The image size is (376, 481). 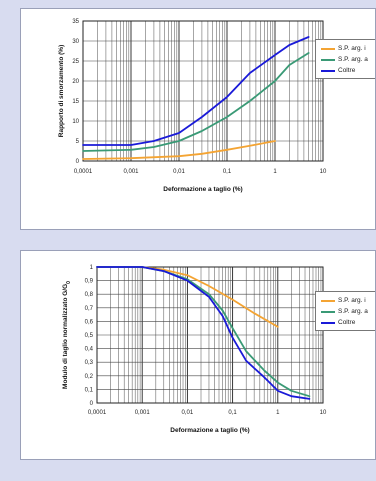 I want to click on y-tick-label: 0,1, so click(x=89, y=390).